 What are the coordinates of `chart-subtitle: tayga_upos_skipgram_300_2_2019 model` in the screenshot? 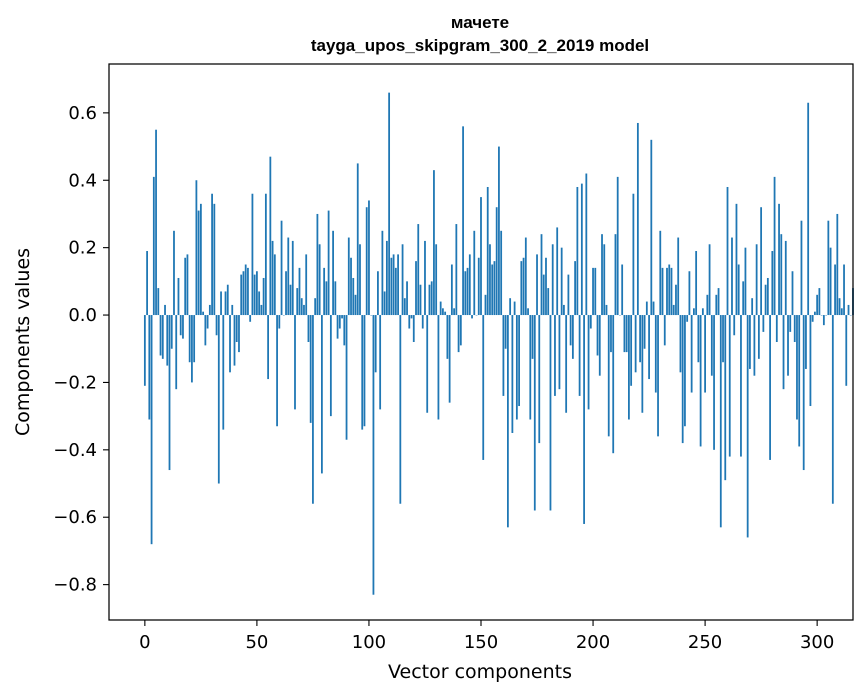 It's located at (480, 45).